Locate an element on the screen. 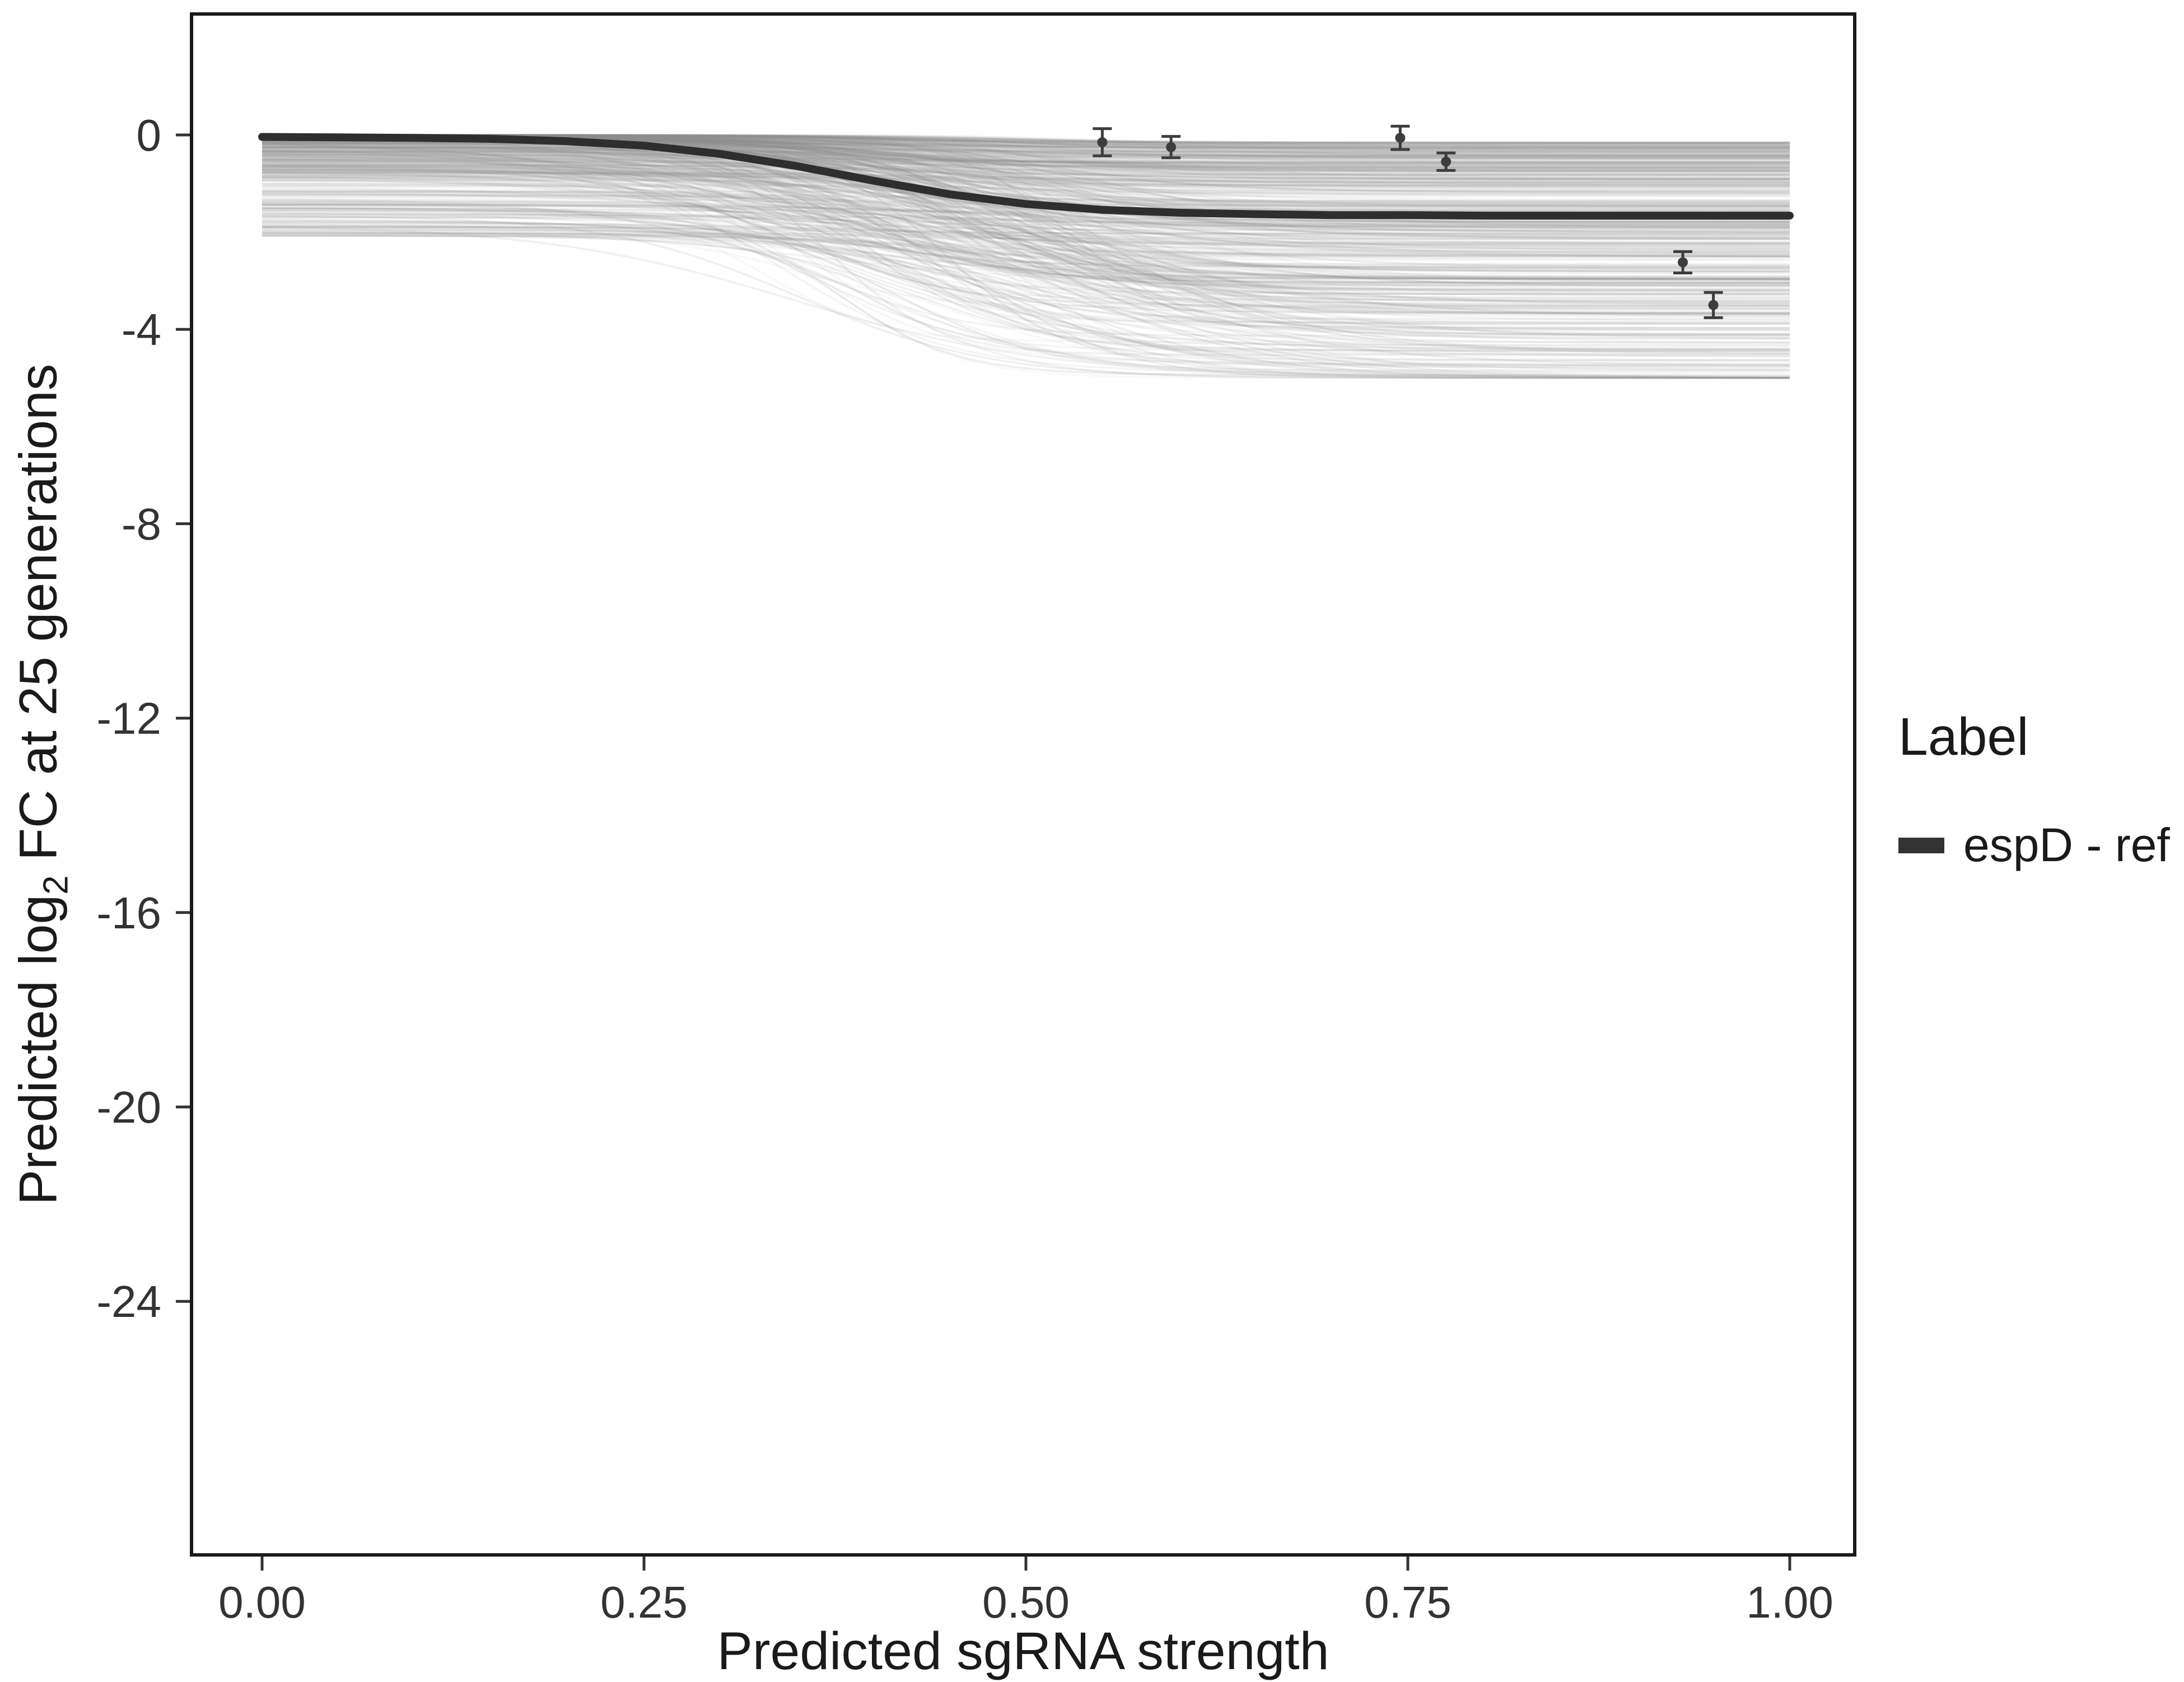 The width and height of the screenshot is (2184, 1682). y-tick-label: -24 is located at coordinates (129, 1302).